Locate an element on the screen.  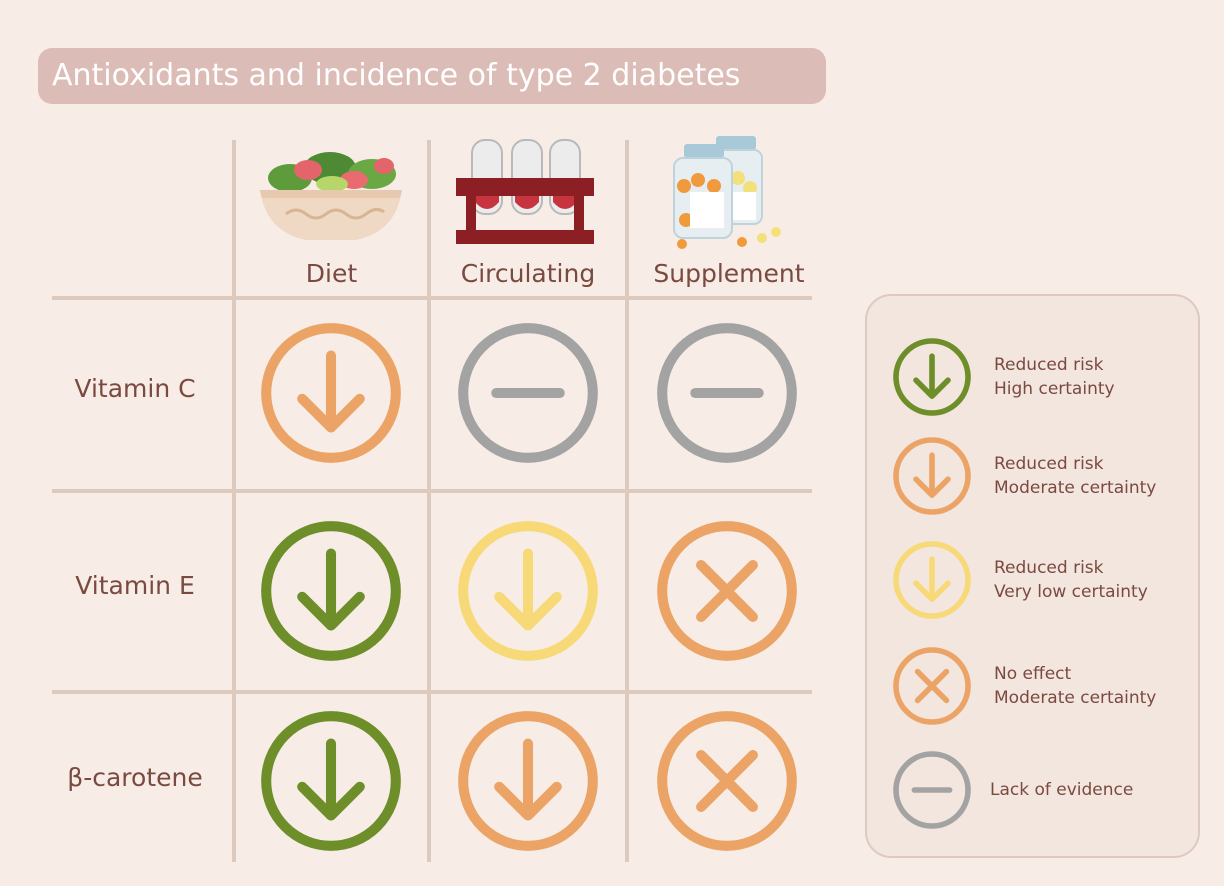
column-header-supplement: Supplement is located at coordinates (729, 273).